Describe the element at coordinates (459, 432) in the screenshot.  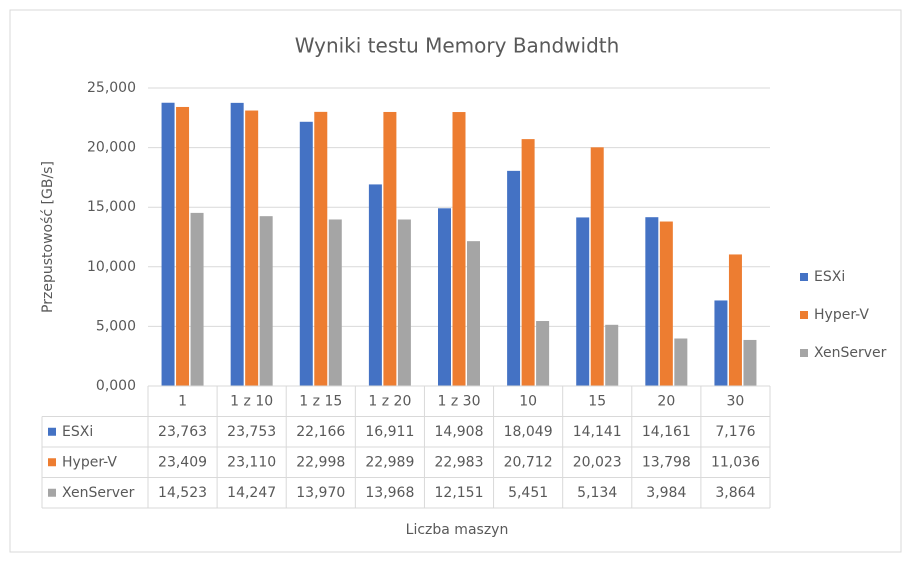
I see `table-cell: 14,908` at that location.